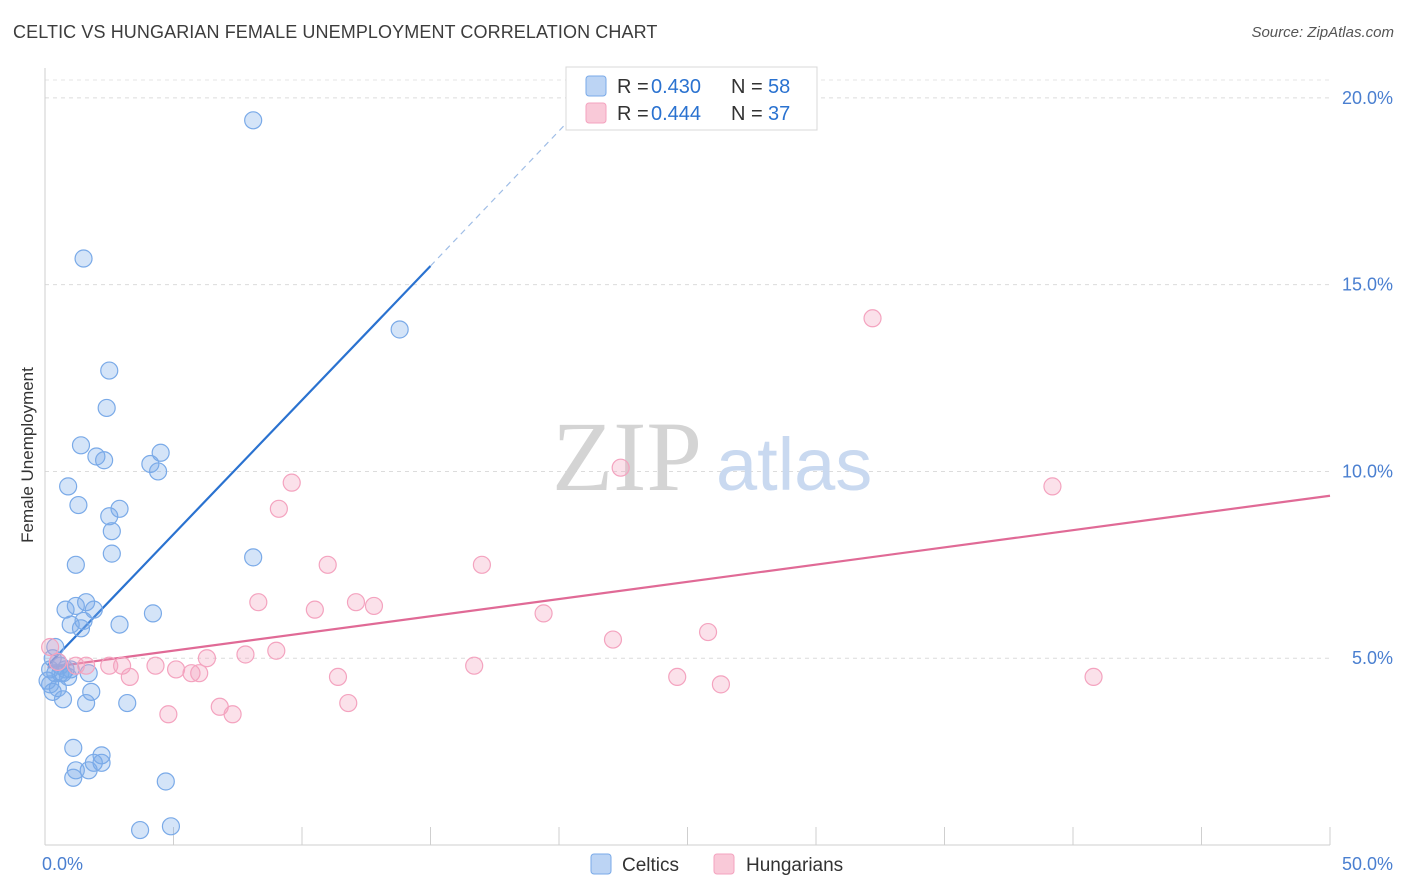  I want to click on legend-celtics-r-value: 0.430, so click(676, 87).